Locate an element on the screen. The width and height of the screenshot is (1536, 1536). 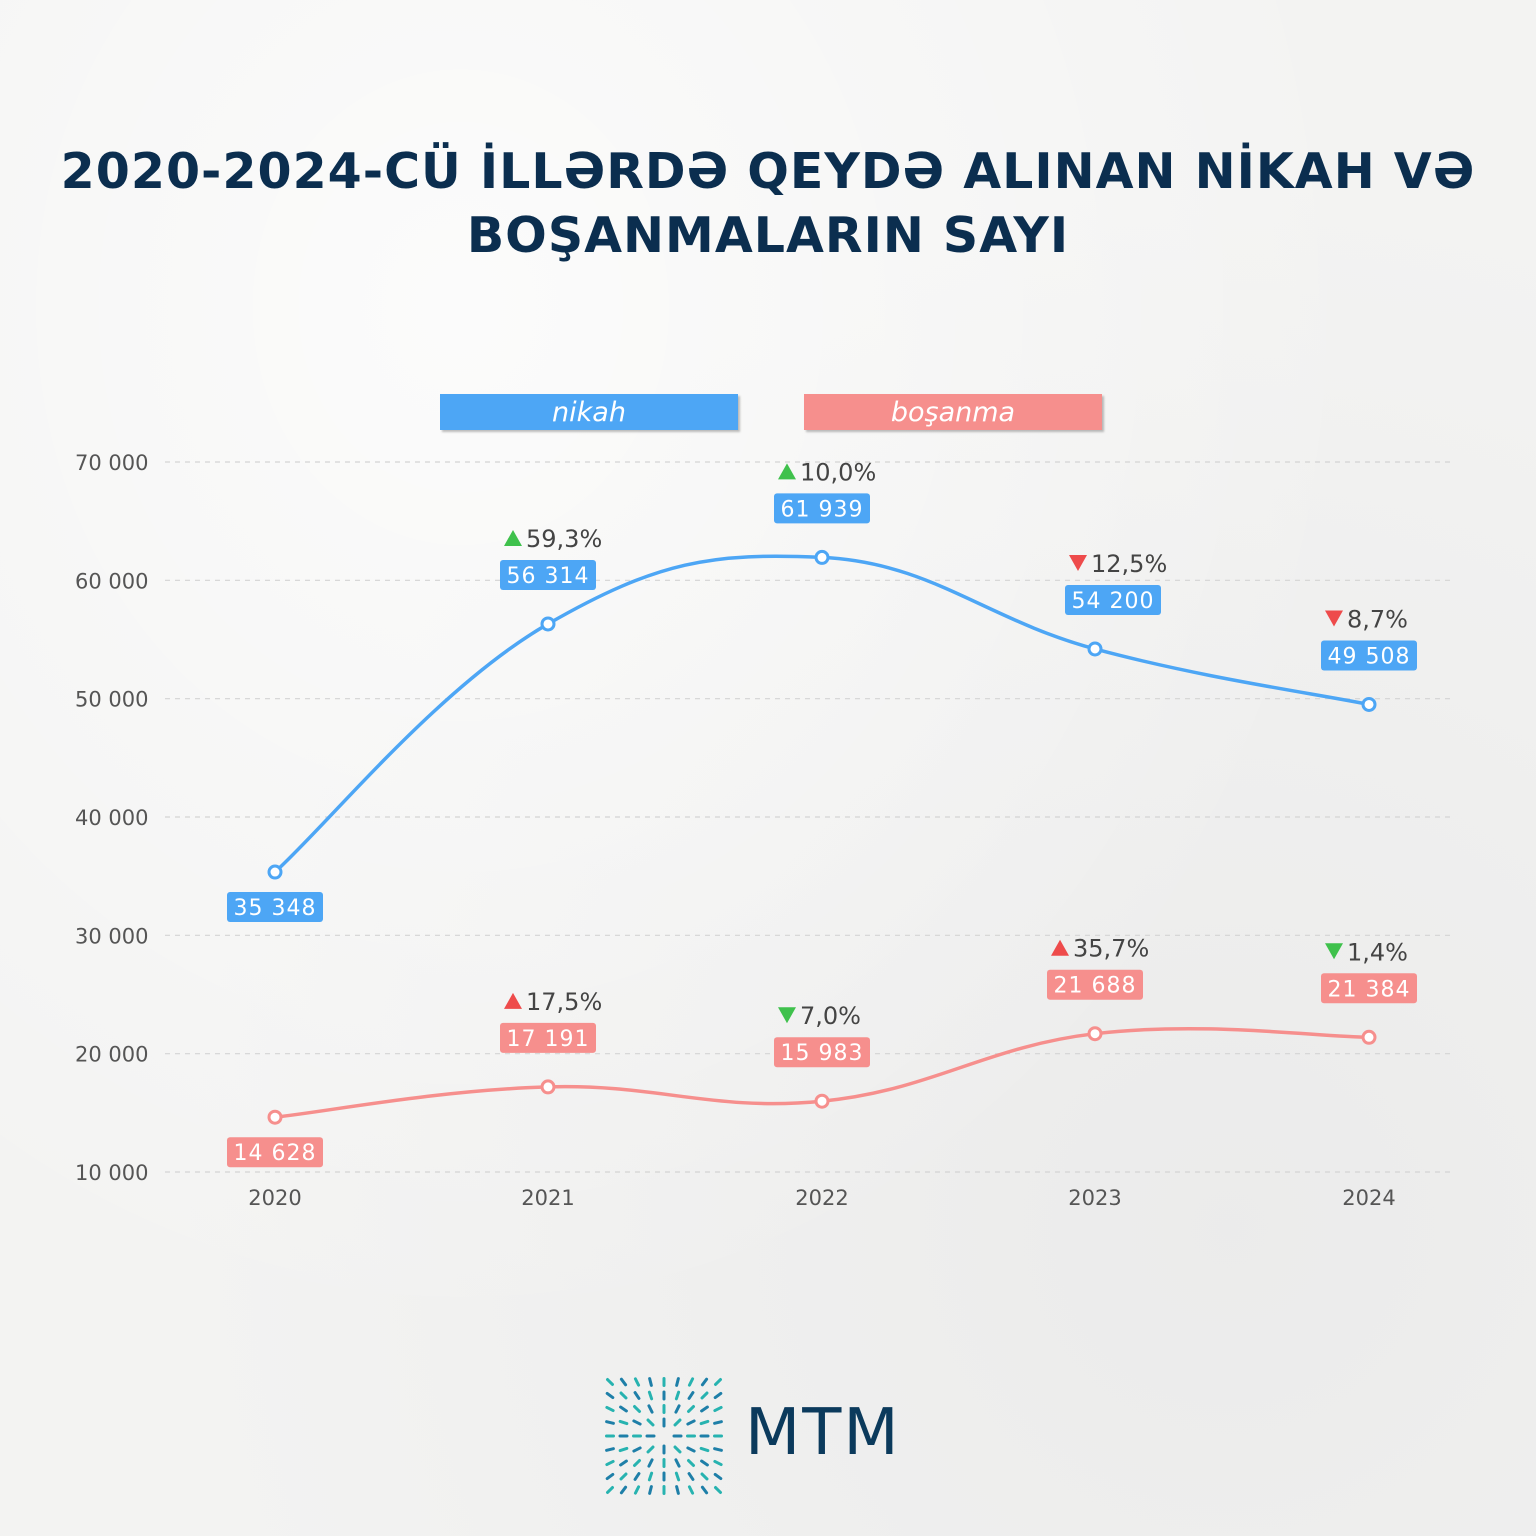
legend-bosanma-label: boşanma is located at coordinates (953, 412).